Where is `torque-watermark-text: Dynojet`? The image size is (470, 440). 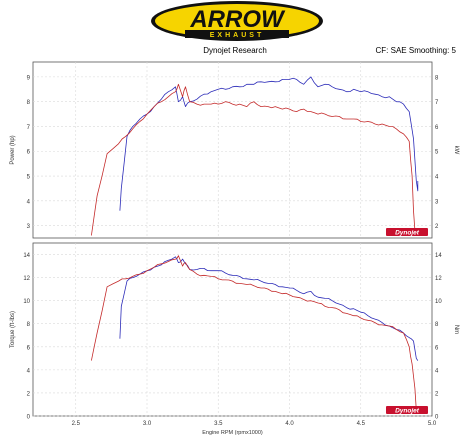
torque-watermark-text: Dynojet is located at coordinates (407, 411).